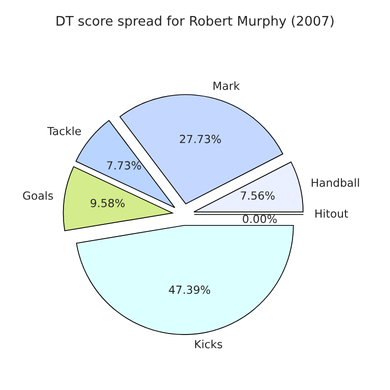 This screenshot has height=390, width=390. What do you see at coordinates (107, 203) in the screenshot?
I see `data-label: 9.58%` at bounding box center [107, 203].